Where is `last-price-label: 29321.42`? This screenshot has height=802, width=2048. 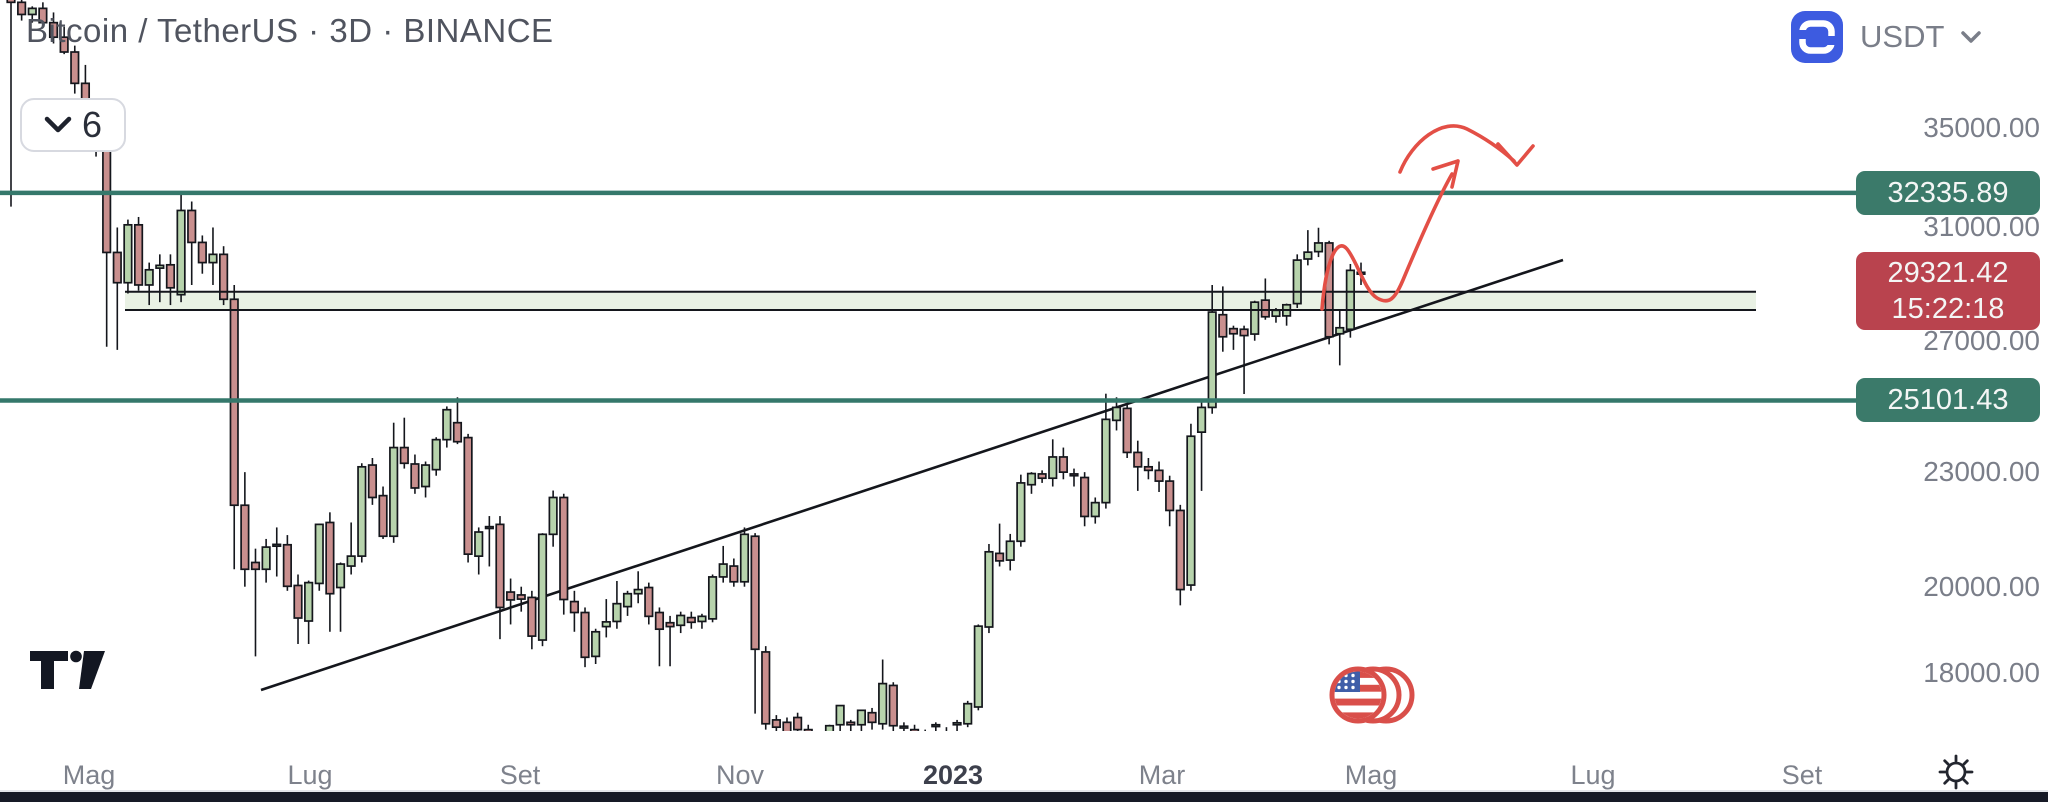 last-price-label: 29321.42 is located at coordinates (1948, 273).